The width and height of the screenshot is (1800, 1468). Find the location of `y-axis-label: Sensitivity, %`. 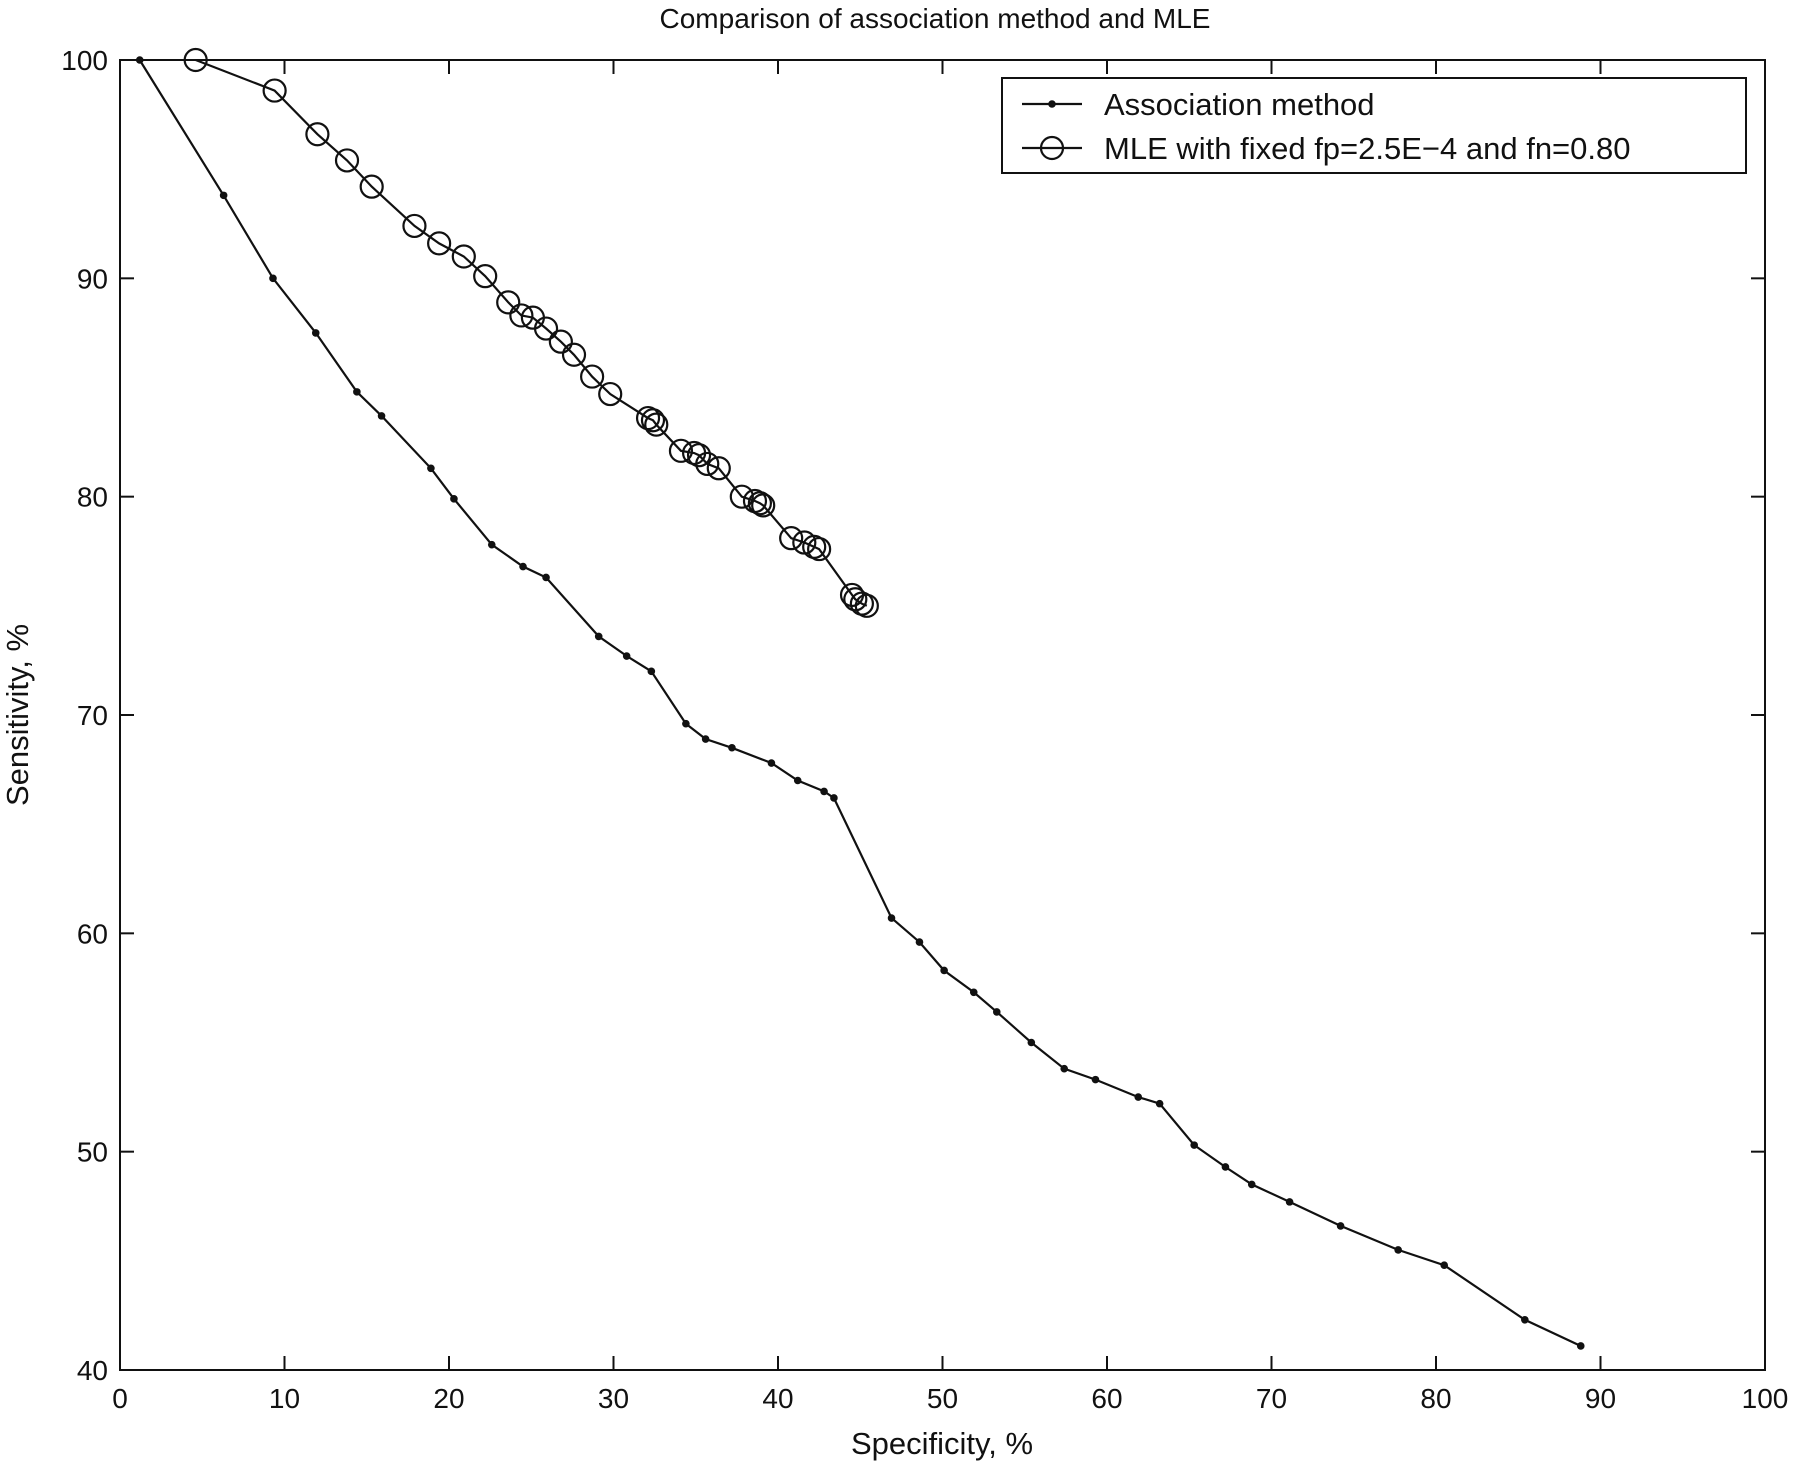

y-axis-label: Sensitivity, % is located at coordinates (17, 715).